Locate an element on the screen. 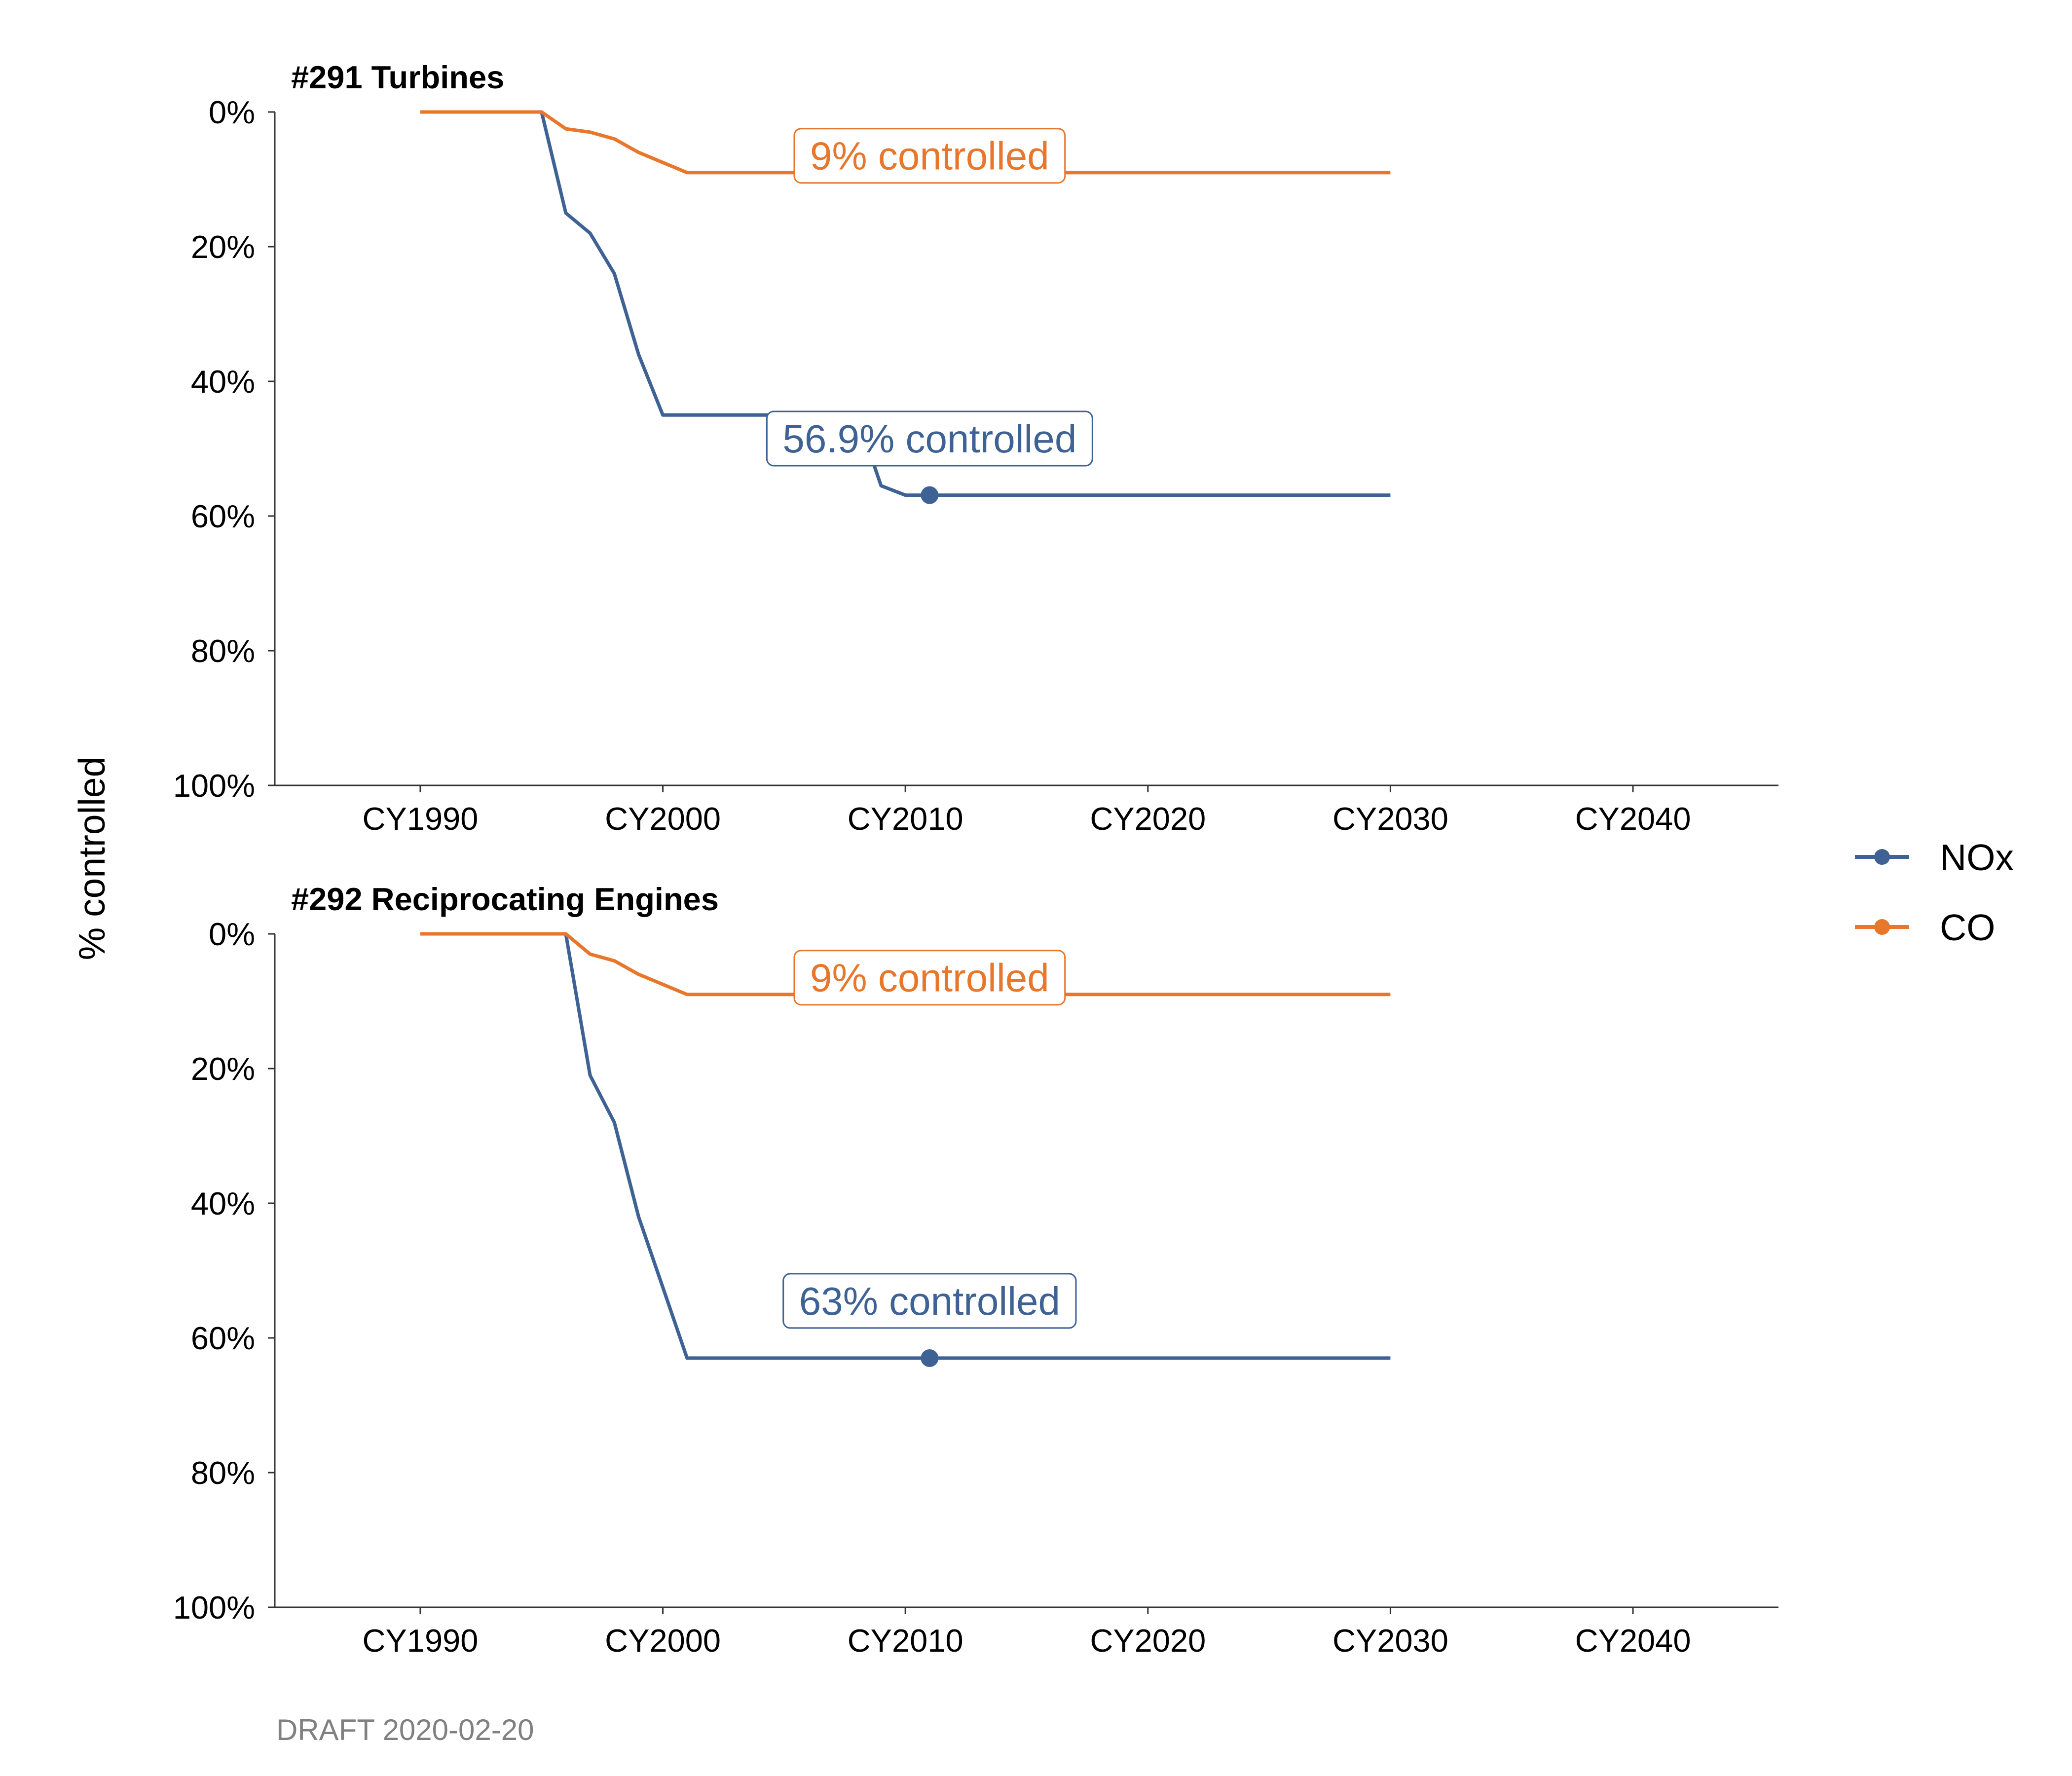 Image resolution: width=2072 pixels, height=1776 pixels. legend-item-nox: NOx is located at coordinates (1935, 858).